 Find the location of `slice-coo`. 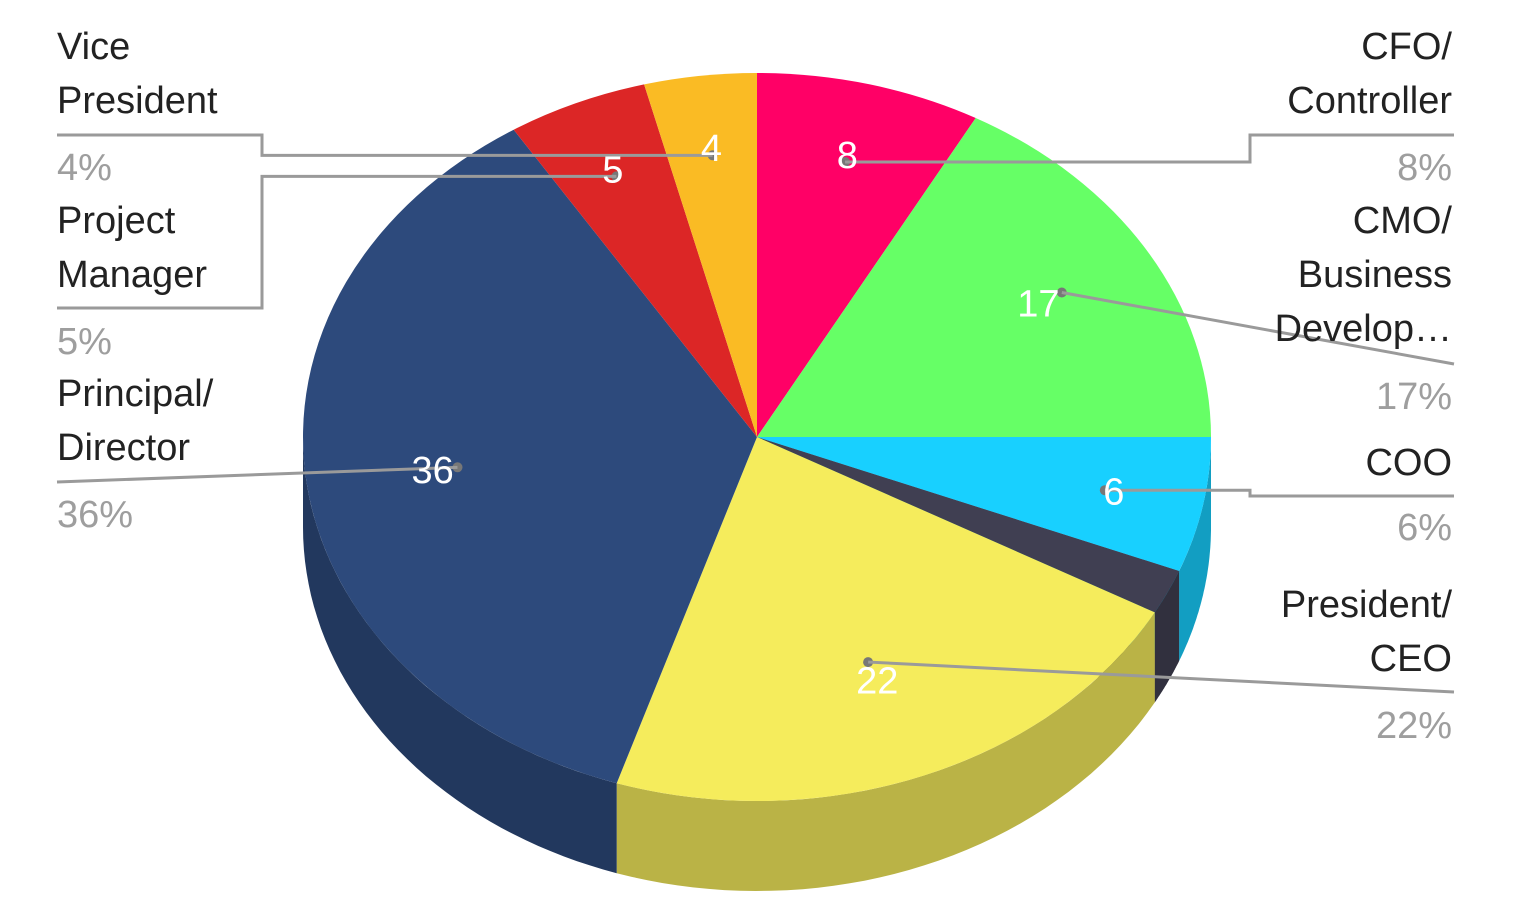

slice-coo is located at coordinates (984, 504).